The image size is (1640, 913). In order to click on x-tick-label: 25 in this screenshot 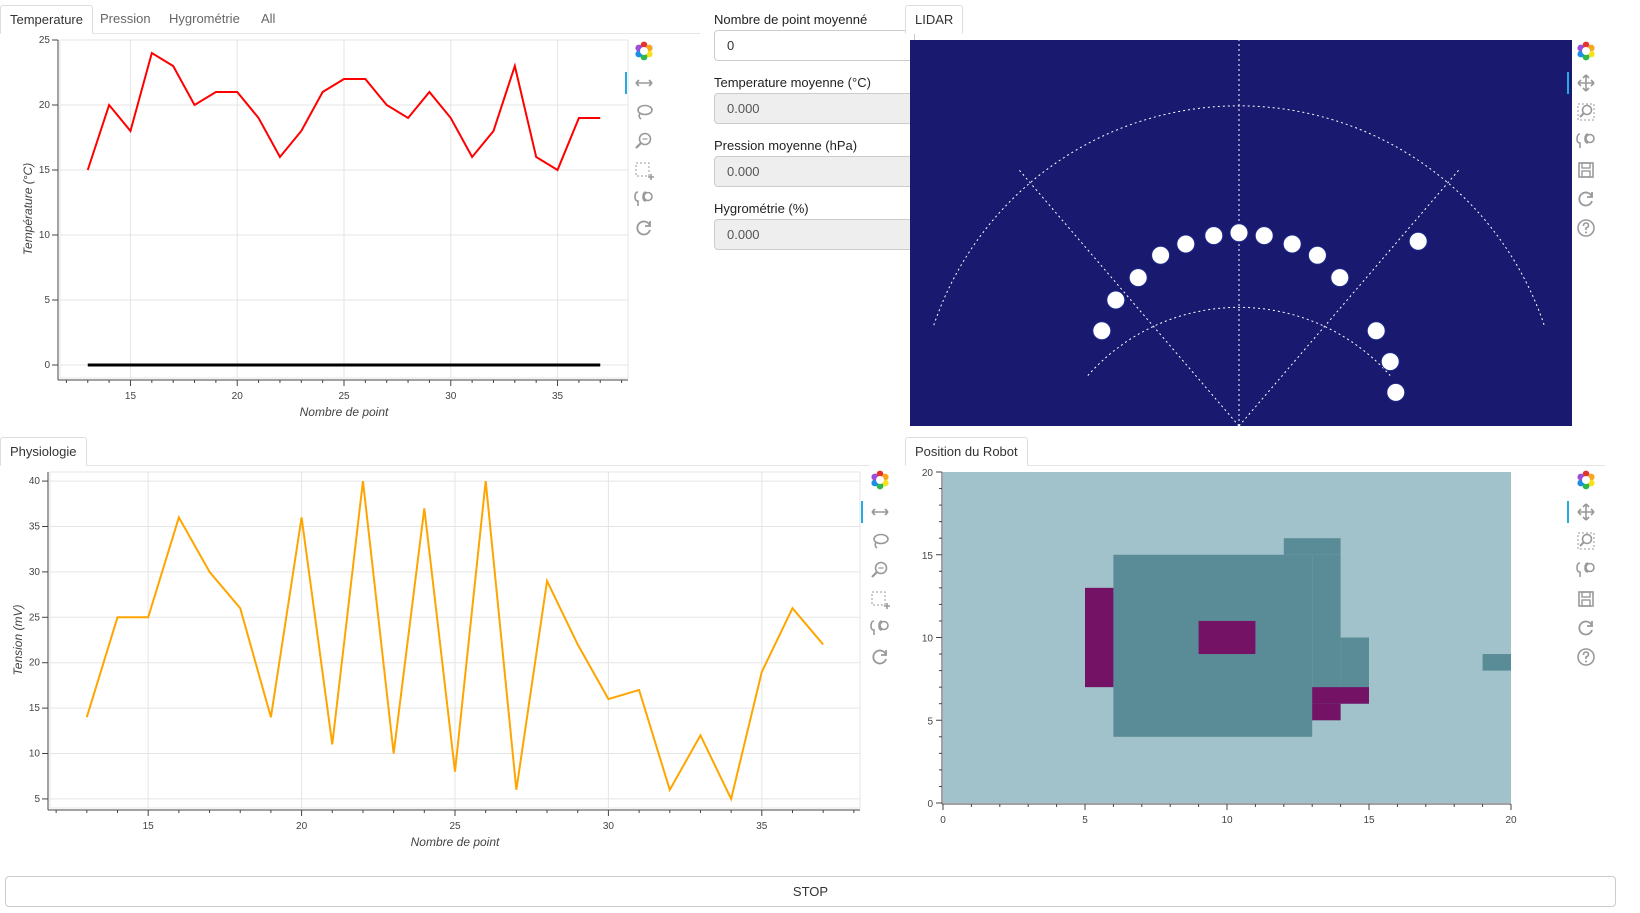, I will do `click(455, 826)`.